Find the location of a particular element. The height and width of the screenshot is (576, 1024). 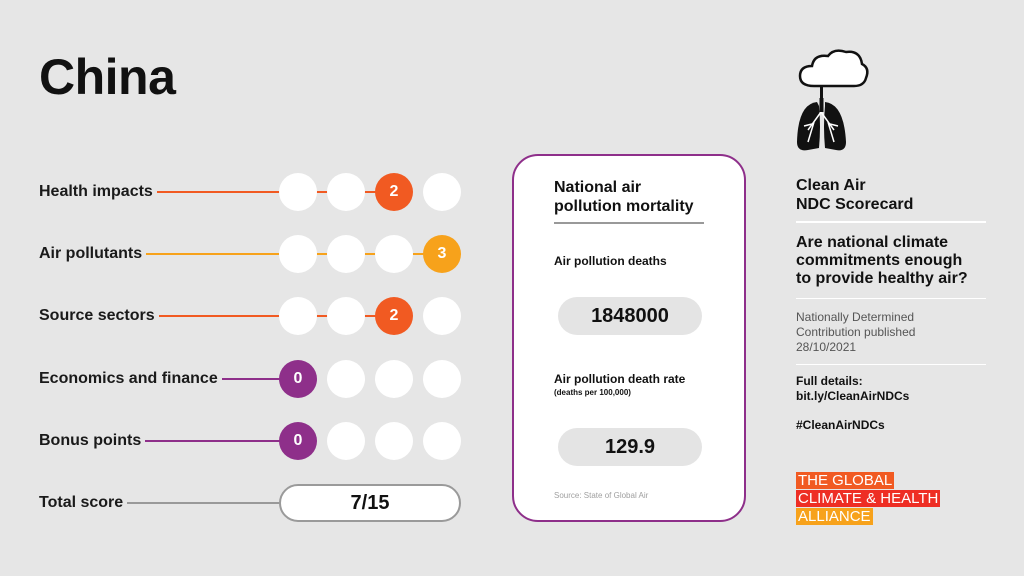

source-note: Source: State of Global Air is located at coordinates (601, 495).